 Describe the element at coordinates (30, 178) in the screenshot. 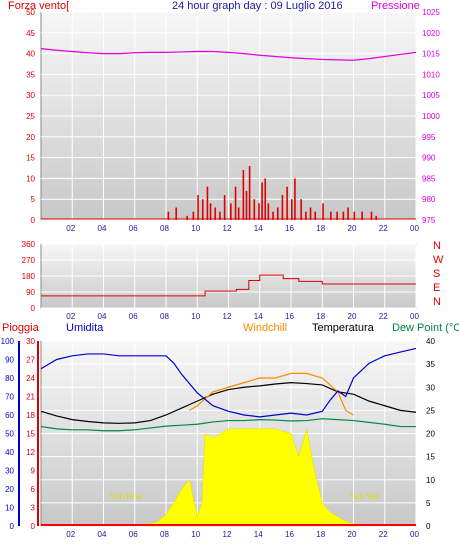

I see `wind-tick-label: 10` at that location.